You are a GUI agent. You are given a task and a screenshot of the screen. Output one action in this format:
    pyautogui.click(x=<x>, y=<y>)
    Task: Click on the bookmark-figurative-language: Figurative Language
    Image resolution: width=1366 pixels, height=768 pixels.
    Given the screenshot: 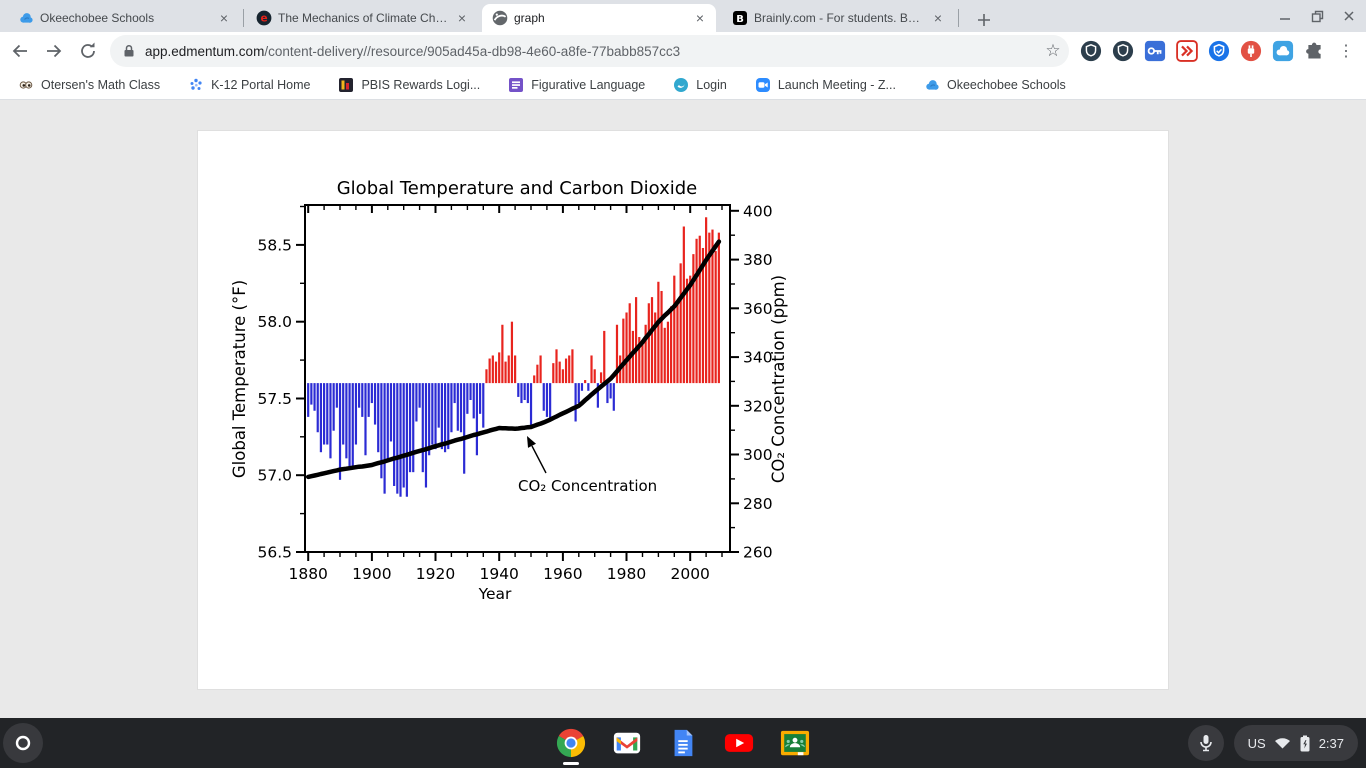 What is the action you would take?
    pyautogui.click(x=576, y=85)
    